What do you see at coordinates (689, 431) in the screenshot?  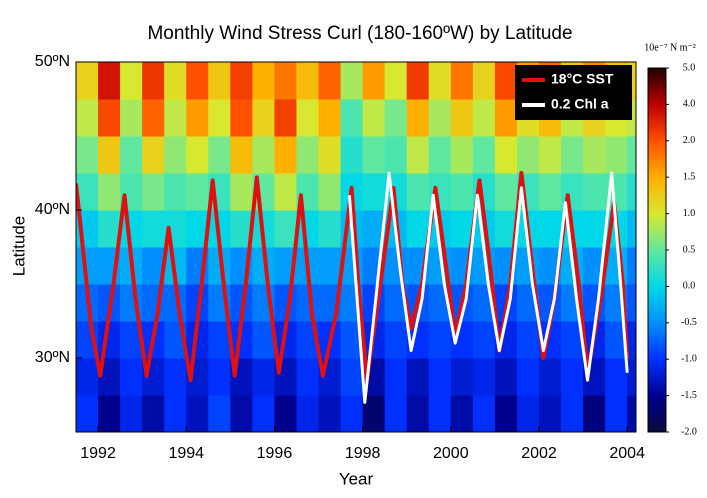 I see `colorbar-tick-label: -2.0` at bounding box center [689, 431].